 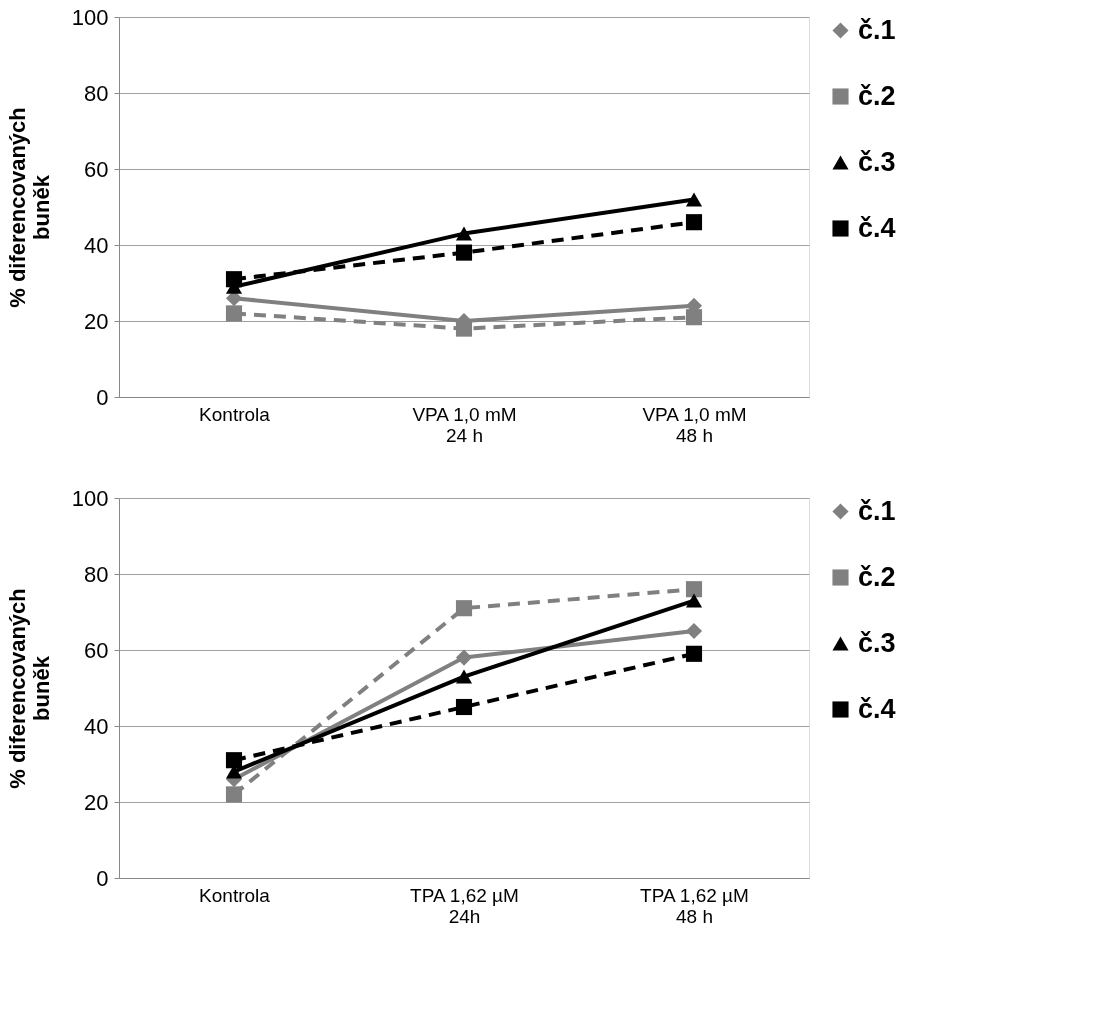 I want to click on x-tick-label: VPA 1,0 mM 48 h, so click(x=694, y=424).